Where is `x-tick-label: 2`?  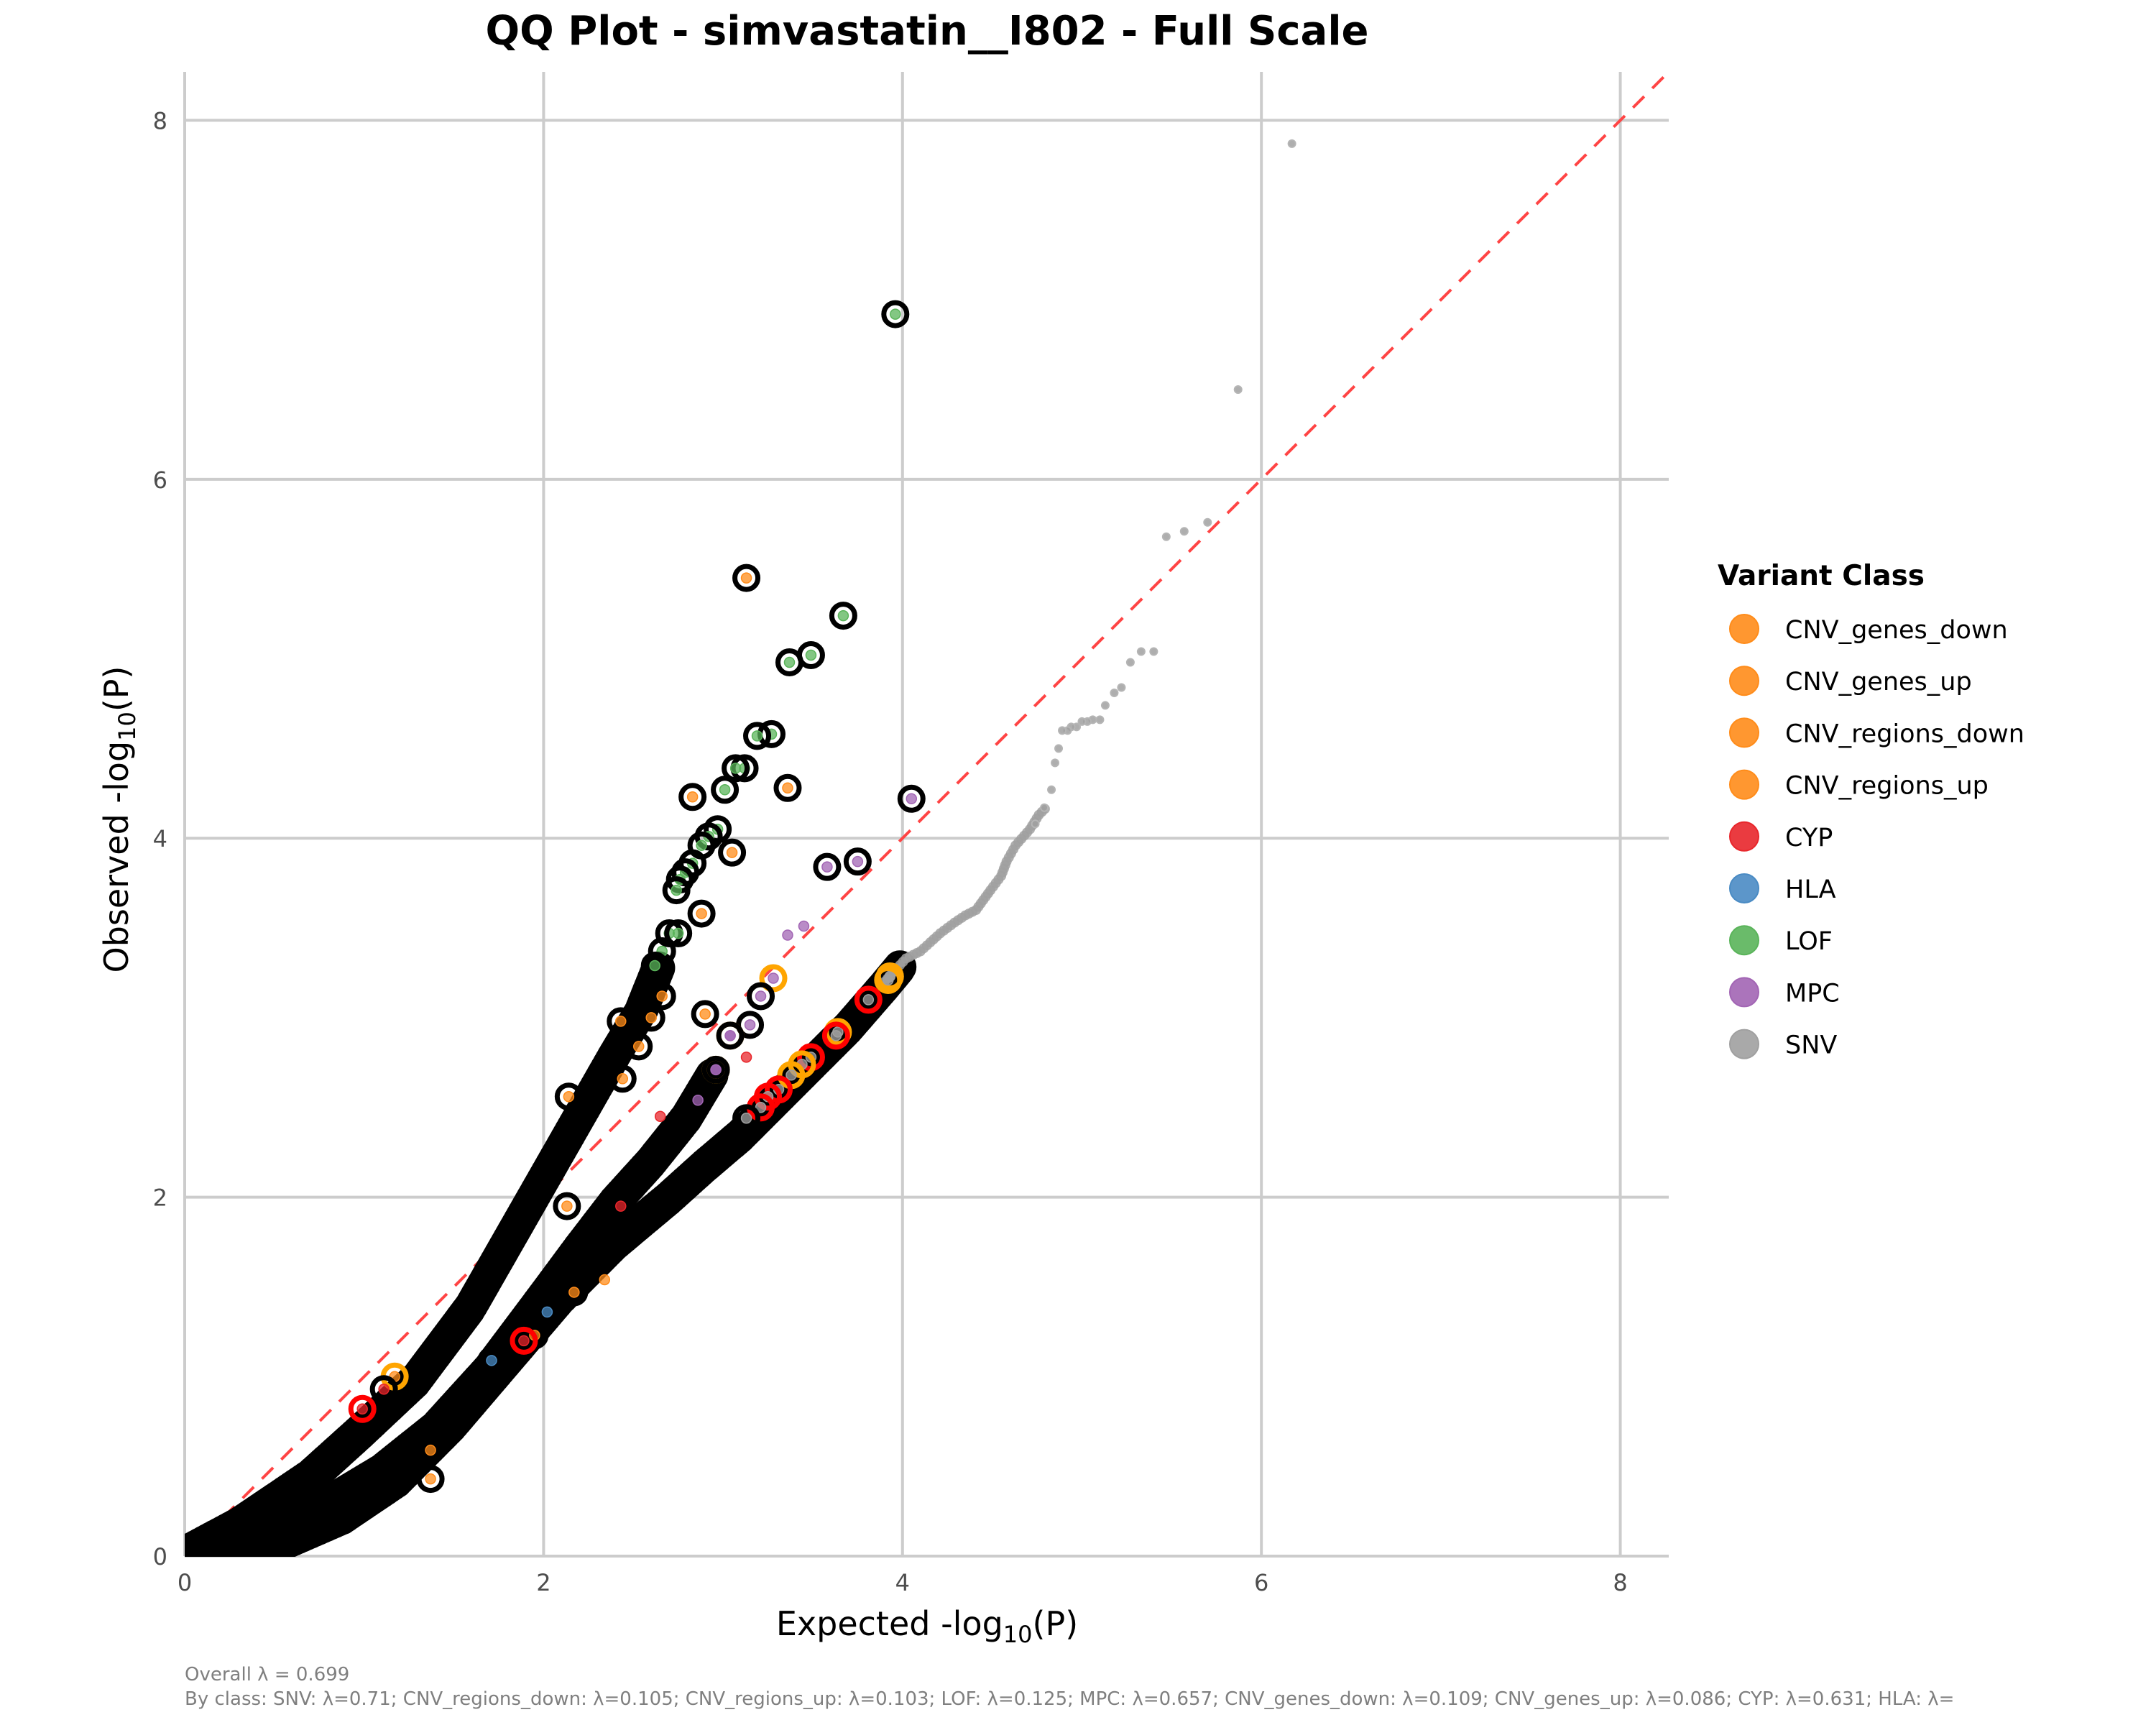
x-tick-label: 2 is located at coordinates (543, 1582).